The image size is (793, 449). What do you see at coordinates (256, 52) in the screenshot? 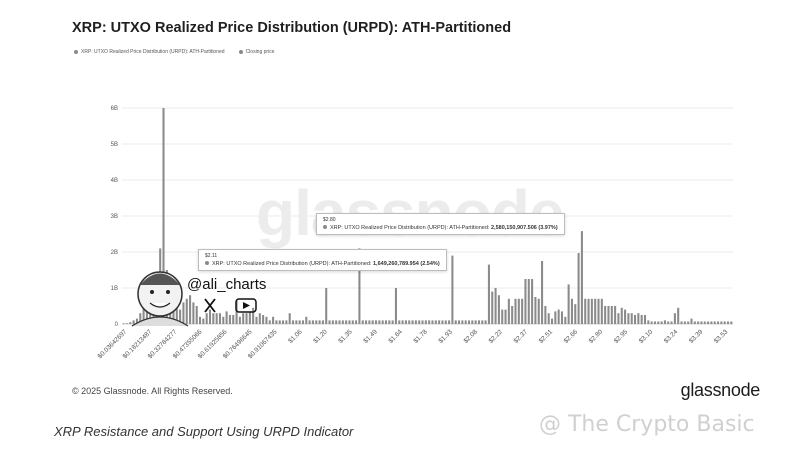
I see `legend-item-closing: Closing price` at bounding box center [256, 52].